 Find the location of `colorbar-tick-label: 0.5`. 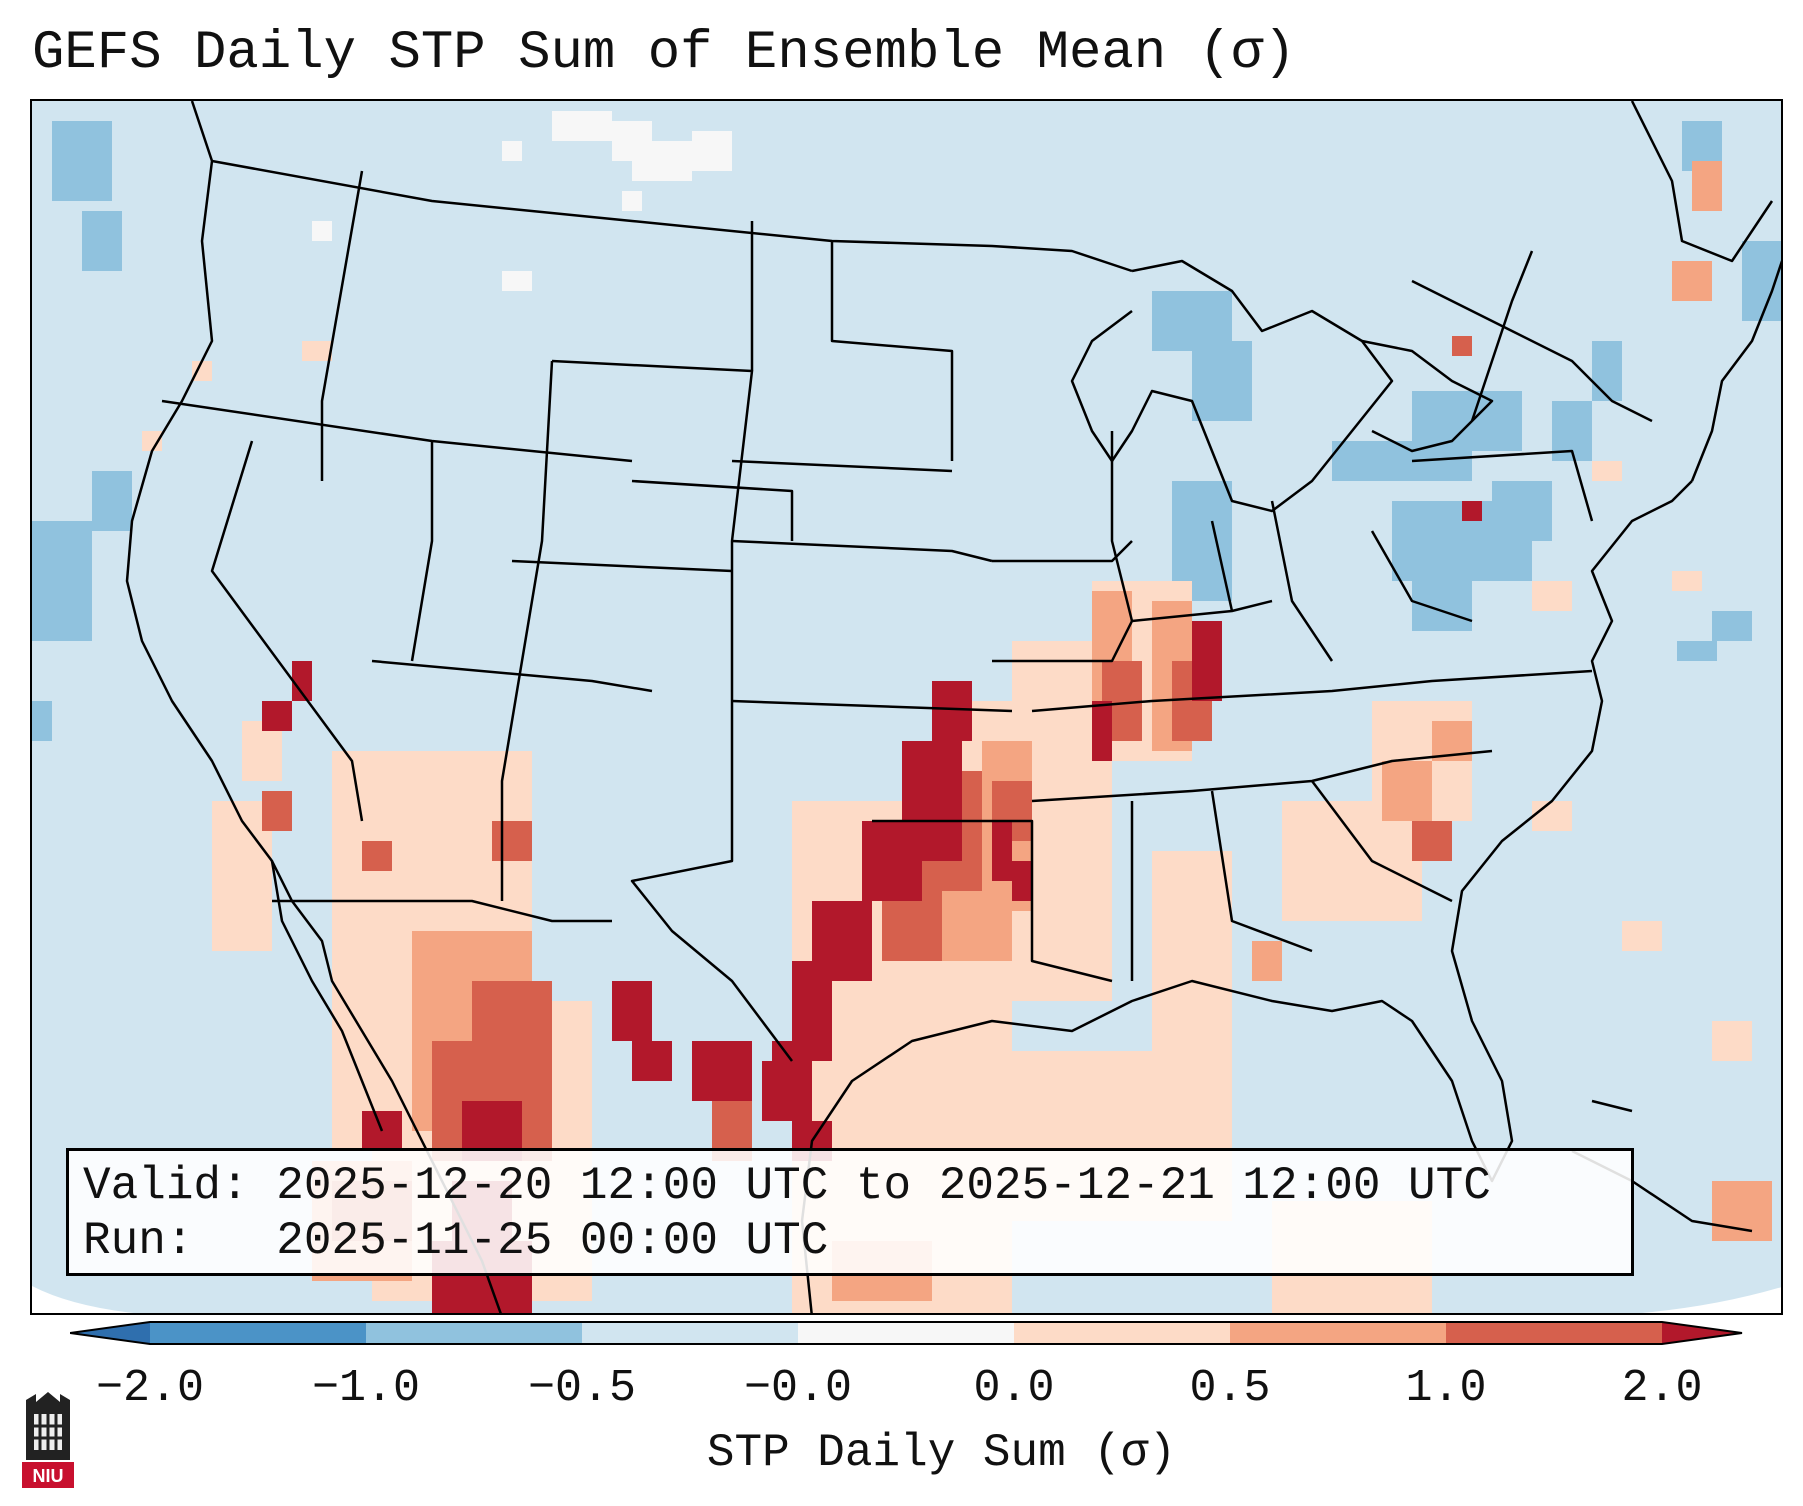

colorbar-tick-label: 0.5 is located at coordinates (1230, 1388).